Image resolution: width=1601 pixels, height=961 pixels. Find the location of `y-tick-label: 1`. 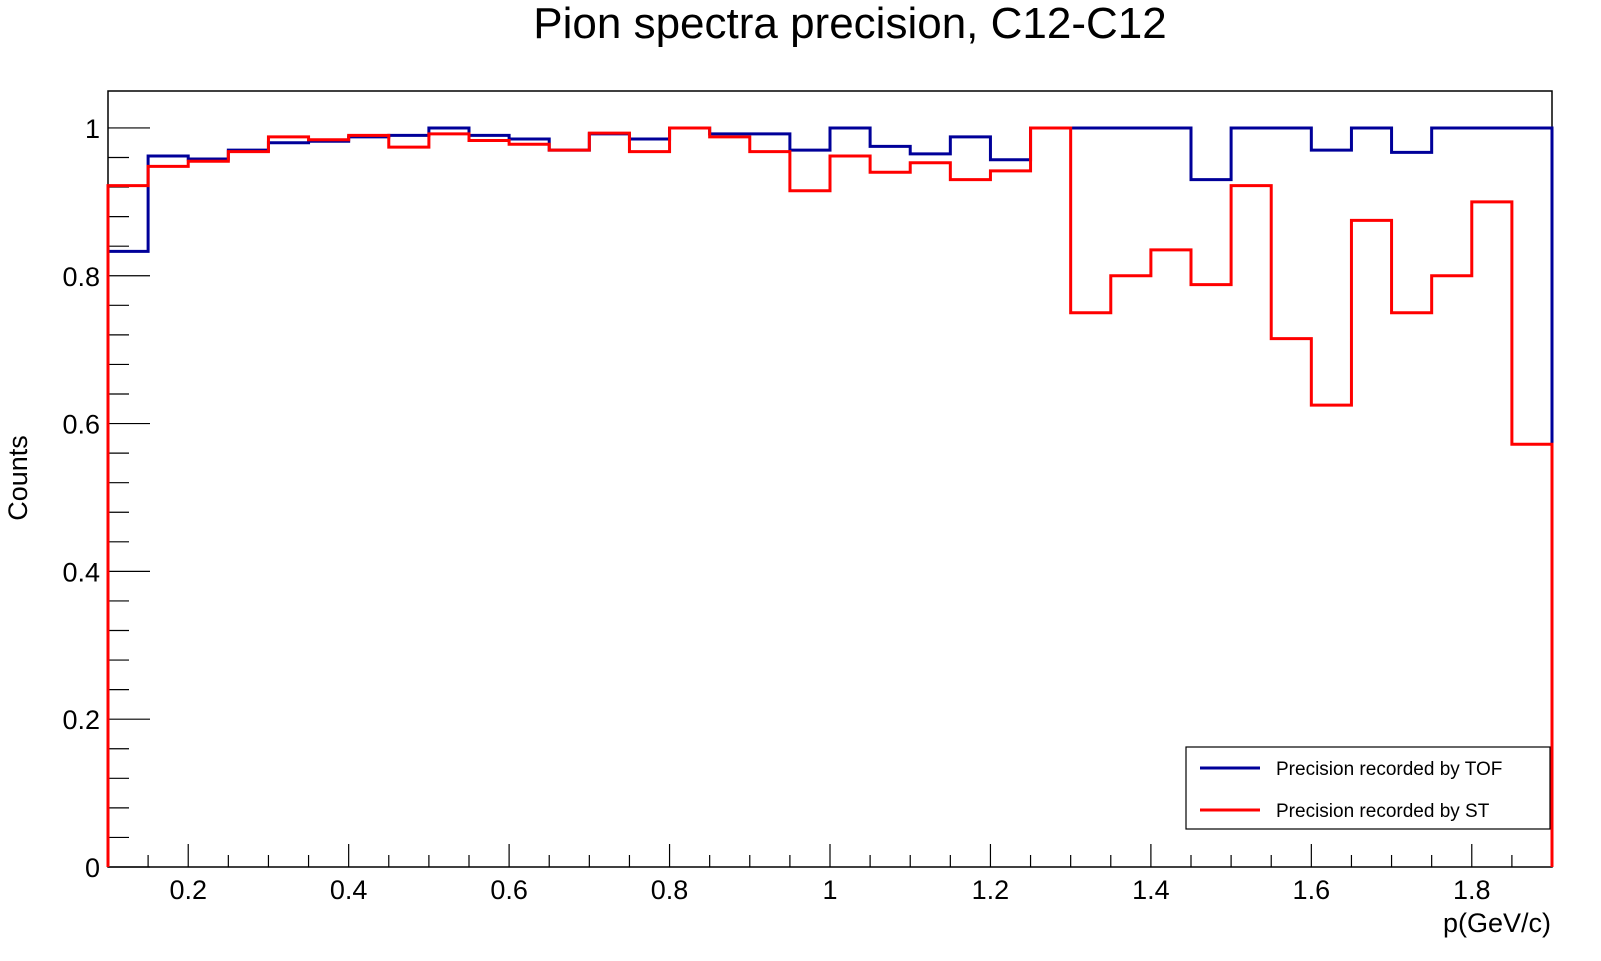

y-tick-label: 1 is located at coordinates (92, 129).